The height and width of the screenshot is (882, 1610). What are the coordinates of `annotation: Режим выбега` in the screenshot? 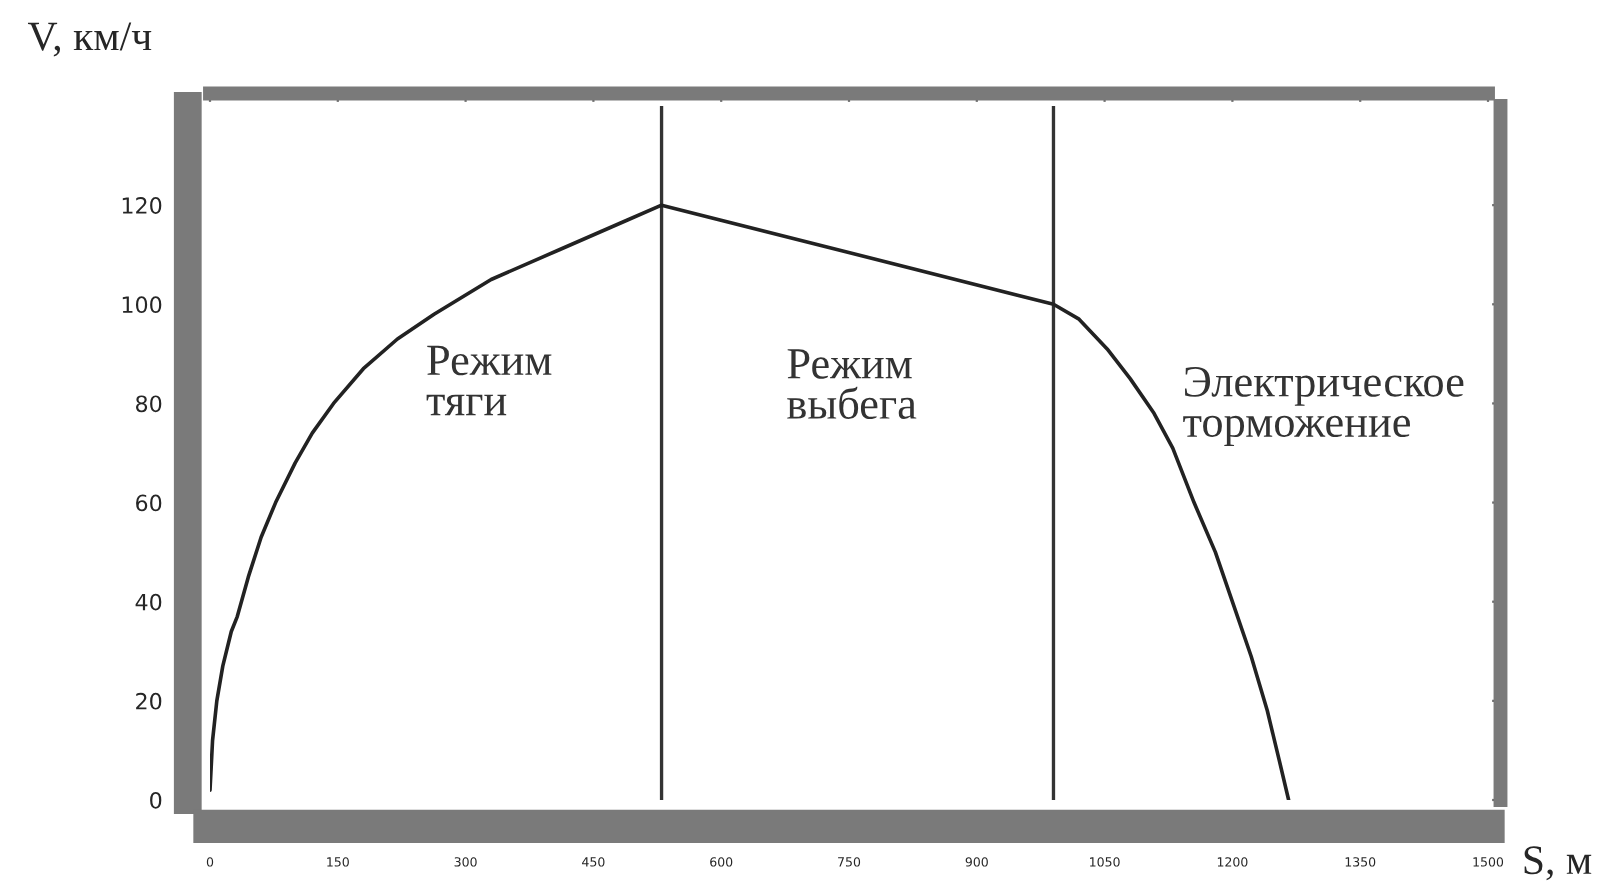 It's located at (852, 384).